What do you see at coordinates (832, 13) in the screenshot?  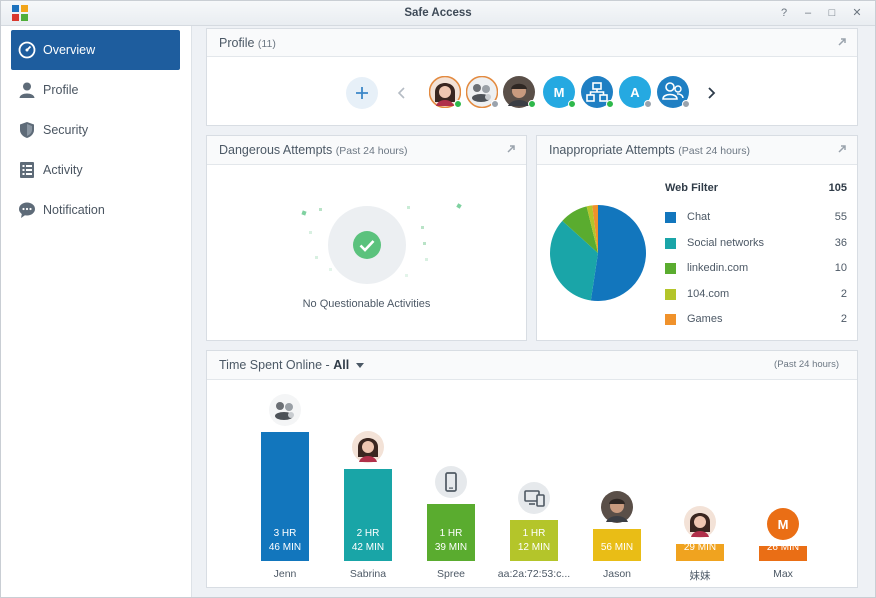 I see `maximize-button: □` at bounding box center [832, 13].